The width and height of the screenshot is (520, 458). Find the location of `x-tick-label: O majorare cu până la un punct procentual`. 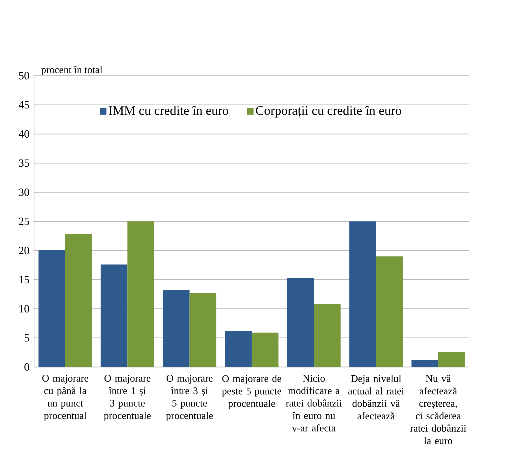

x-tick-label: O majorare cu până la un punct procentual is located at coordinates (65, 398).